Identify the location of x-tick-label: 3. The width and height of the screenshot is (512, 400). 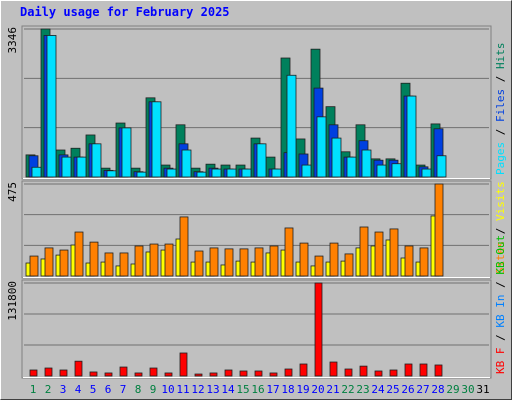
(63, 389).